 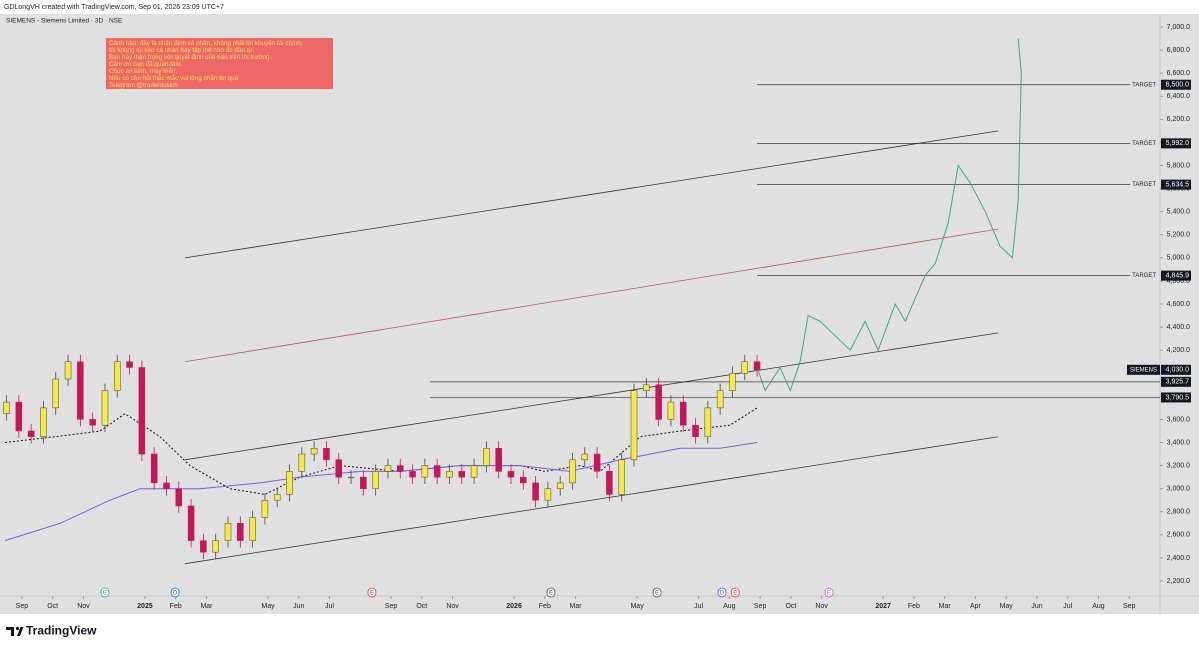 I want to click on x-tick-label: Aug, so click(x=1098, y=606).